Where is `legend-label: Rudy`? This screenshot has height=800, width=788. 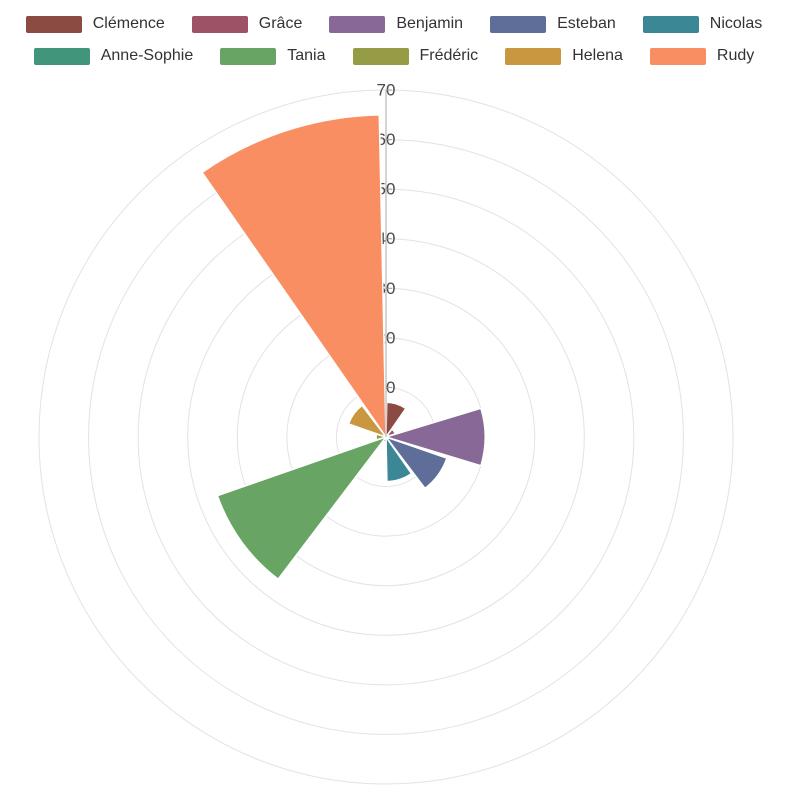 legend-label: Rudy is located at coordinates (735, 55).